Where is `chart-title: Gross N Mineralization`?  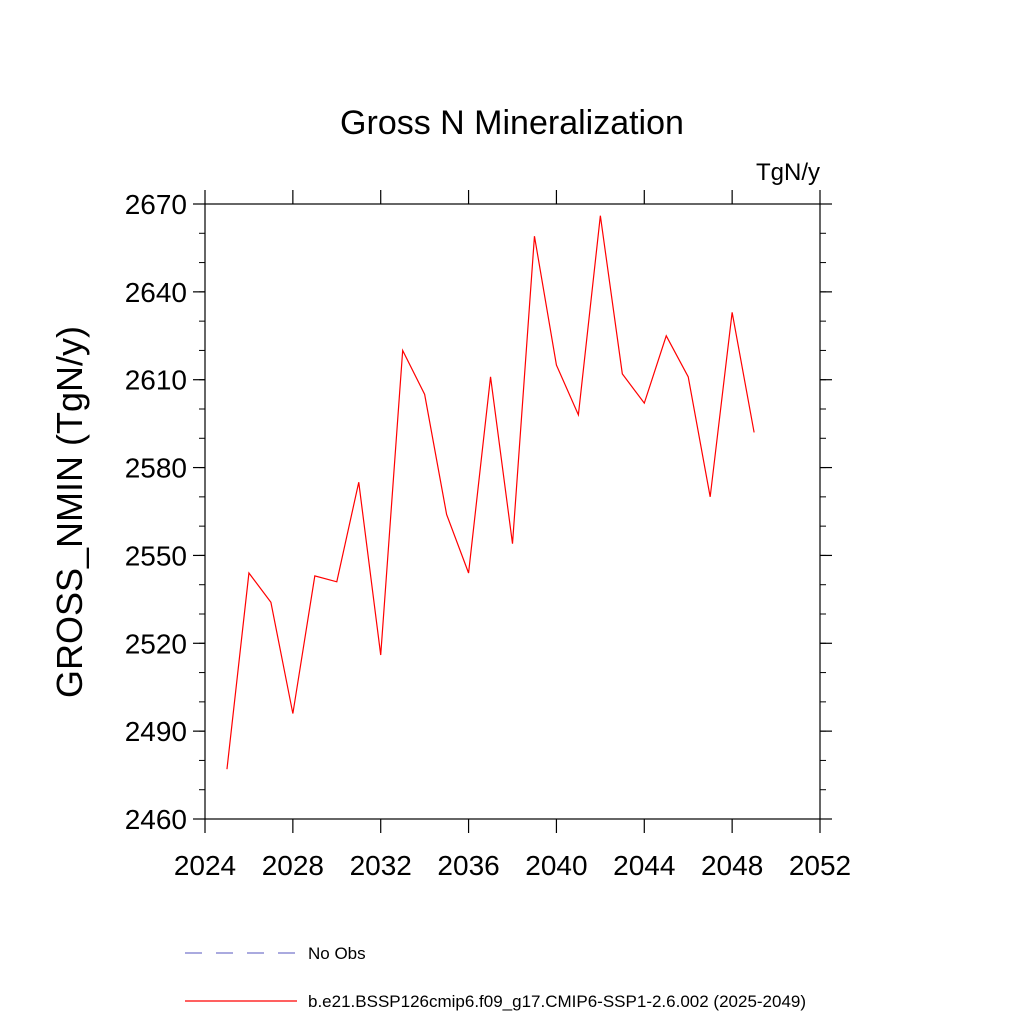
chart-title: Gross N Mineralization is located at coordinates (512, 123).